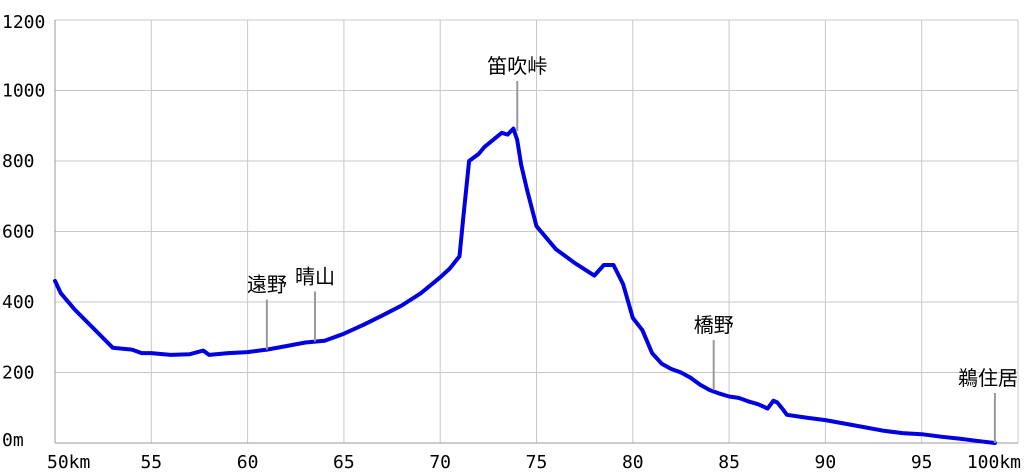 This screenshot has height=476, width=1024. I want to click on x-tick-label: 65, so click(344, 462).